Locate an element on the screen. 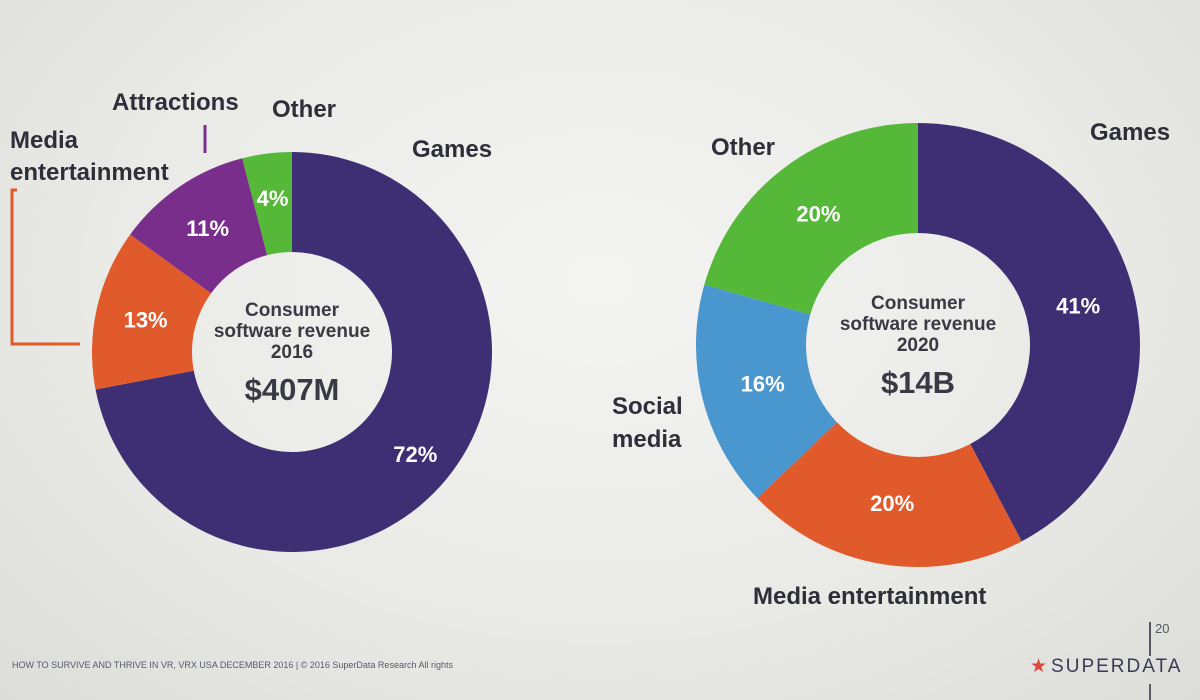 This screenshot has height=700, width=1200. label-social-line-1: Social is located at coordinates (647, 406).